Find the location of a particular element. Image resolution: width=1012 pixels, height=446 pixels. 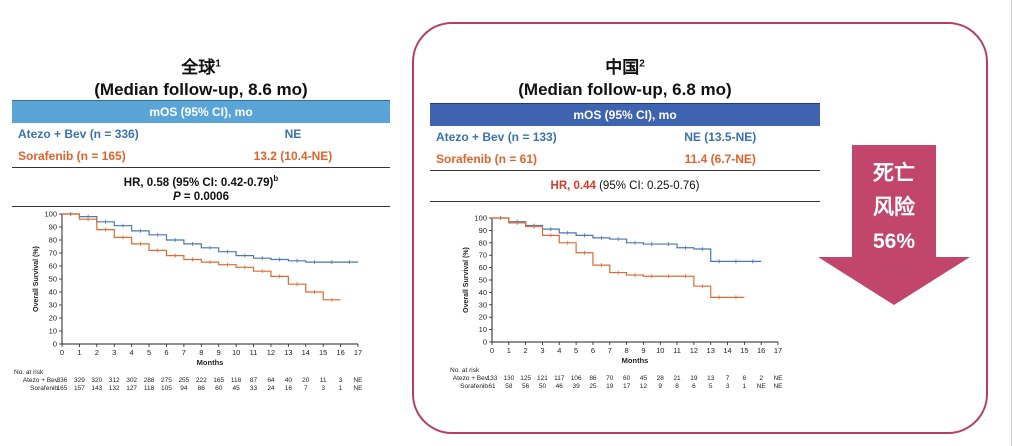

arrow-shape is located at coordinates (894, 225).